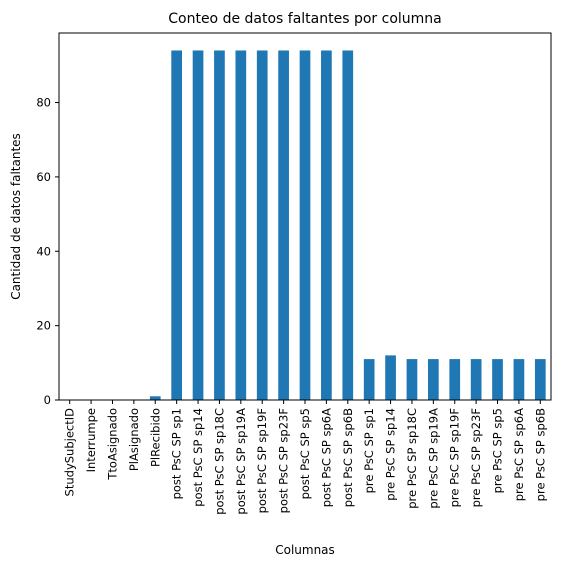 The width and height of the screenshot is (563, 572). What do you see at coordinates (70, 452) in the screenshot?
I see `x-tick-label: StudySubjectID` at bounding box center [70, 452].